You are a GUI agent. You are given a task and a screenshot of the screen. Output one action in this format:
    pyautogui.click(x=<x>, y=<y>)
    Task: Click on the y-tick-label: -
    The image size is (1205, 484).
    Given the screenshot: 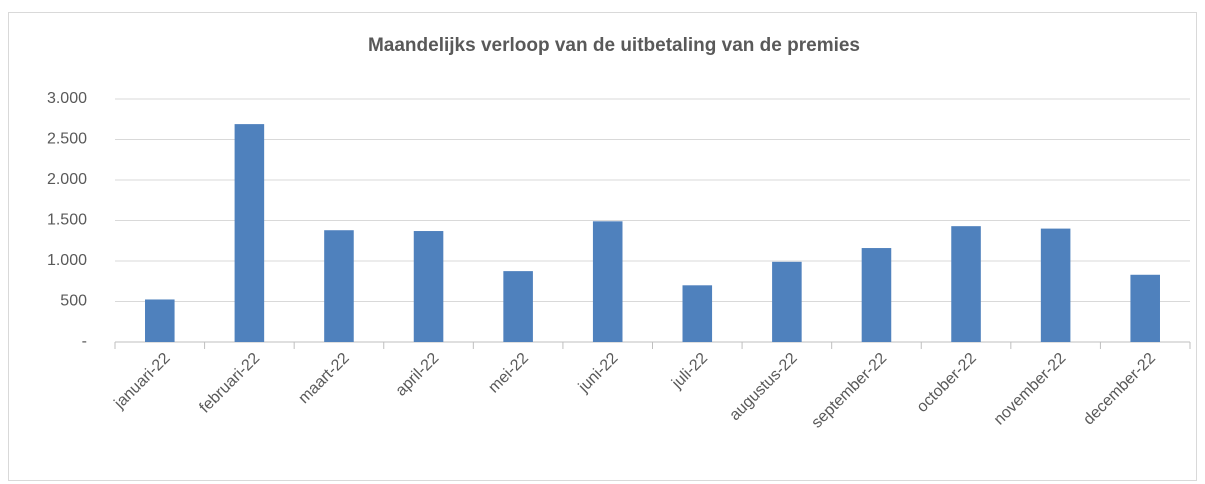 What is the action you would take?
    pyautogui.click(x=84, y=341)
    